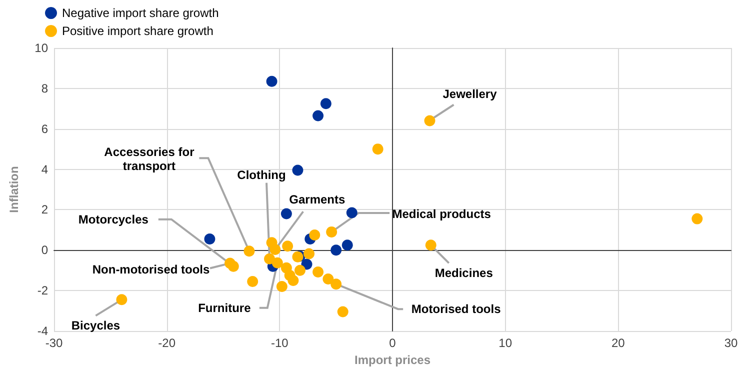  I want to click on x-axis-title: Import prices, so click(392, 359).